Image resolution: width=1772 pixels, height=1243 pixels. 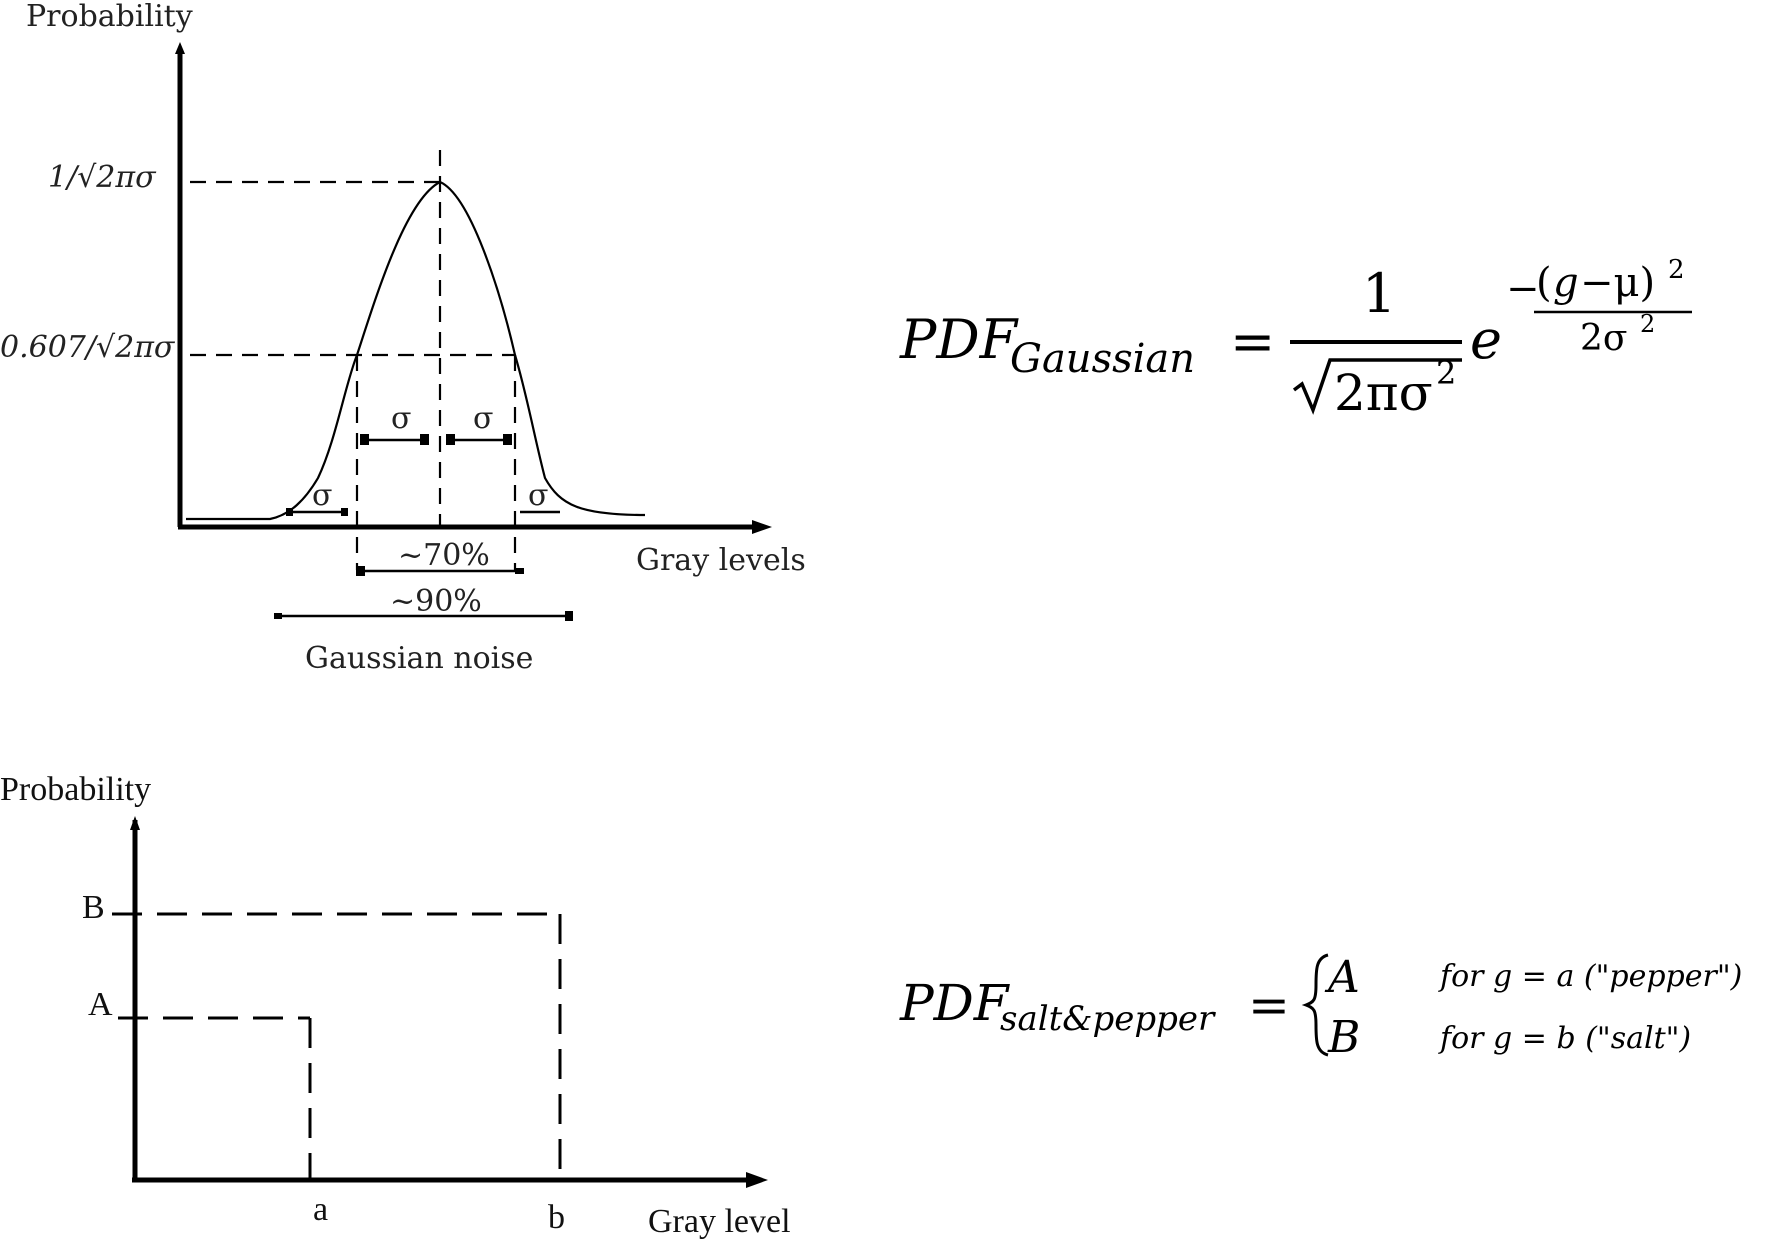 I want to click on gaussian-exp-var: g, so click(x=1566, y=283).